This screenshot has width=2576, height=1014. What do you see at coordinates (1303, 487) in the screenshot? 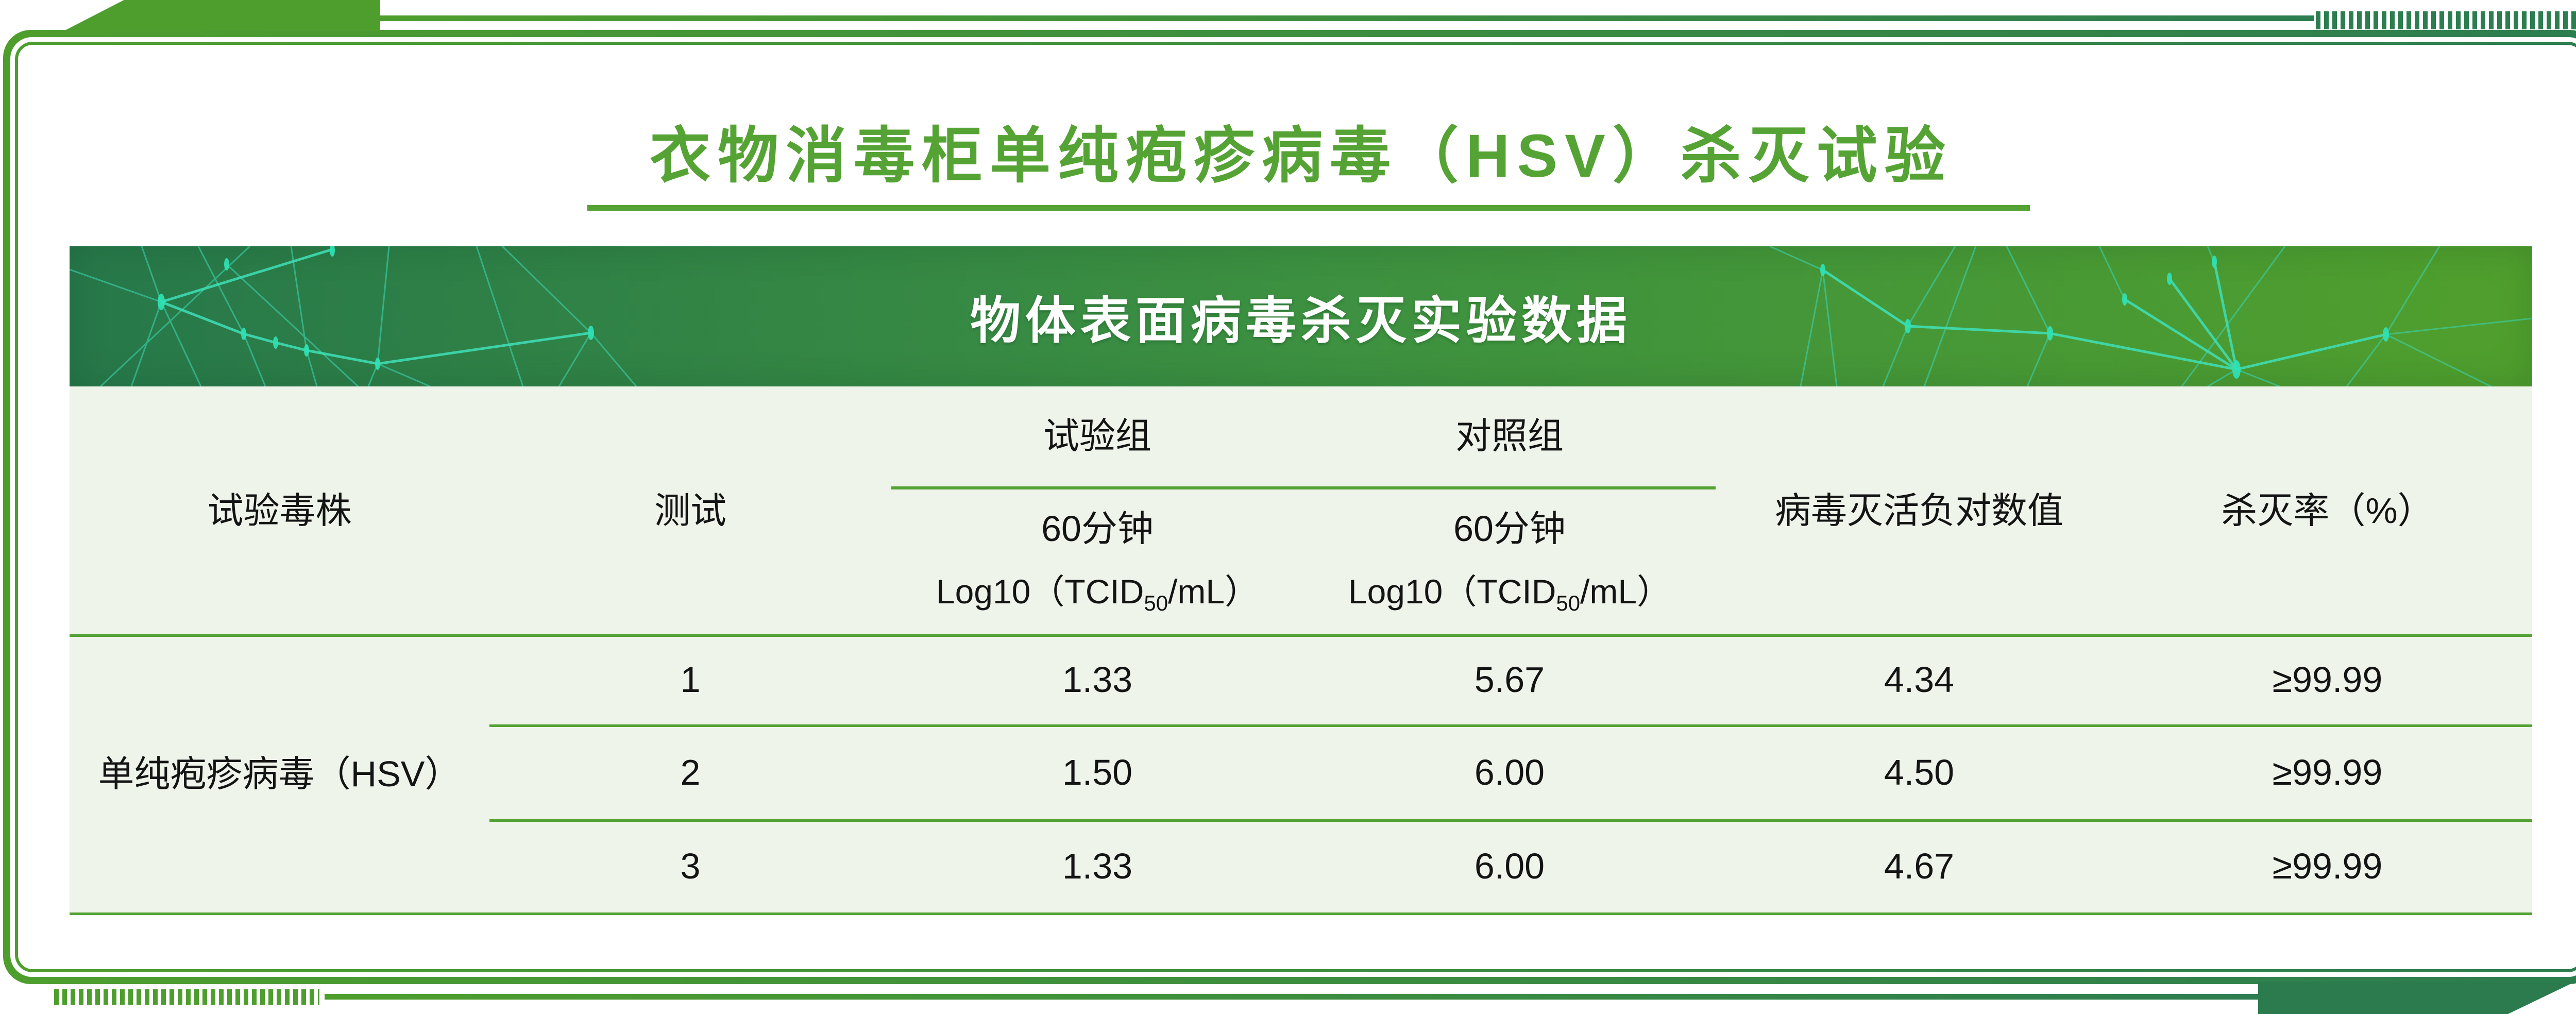
I see `group-header-underline` at bounding box center [1303, 487].